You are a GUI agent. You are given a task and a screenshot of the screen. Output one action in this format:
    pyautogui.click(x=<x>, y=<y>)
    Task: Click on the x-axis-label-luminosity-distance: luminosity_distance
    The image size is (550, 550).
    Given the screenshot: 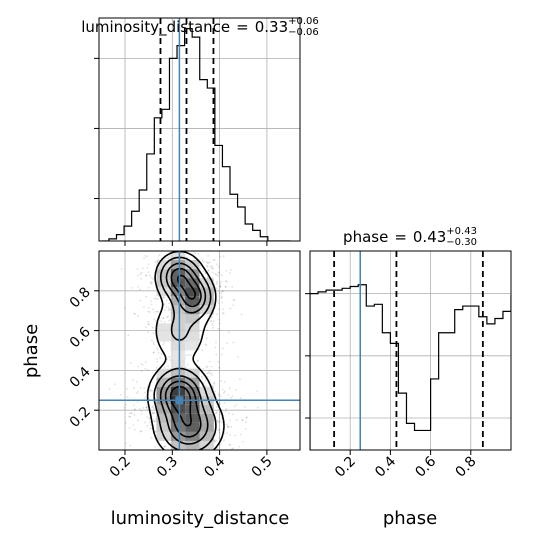 What is the action you would take?
    pyautogui.click(x=200, y=518)
    